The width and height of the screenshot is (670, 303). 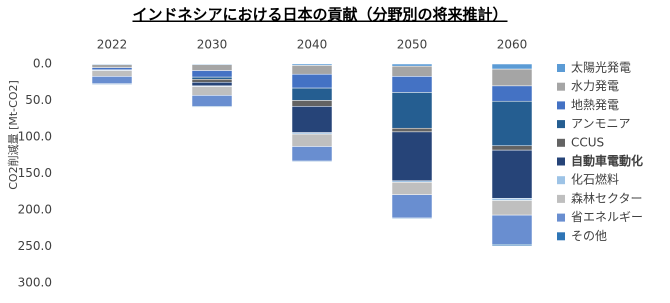 What do you see at coordinates (607, 197) in the screenshot?
I see `legend-label: 森林セクター` at bounding box center [607, 197].